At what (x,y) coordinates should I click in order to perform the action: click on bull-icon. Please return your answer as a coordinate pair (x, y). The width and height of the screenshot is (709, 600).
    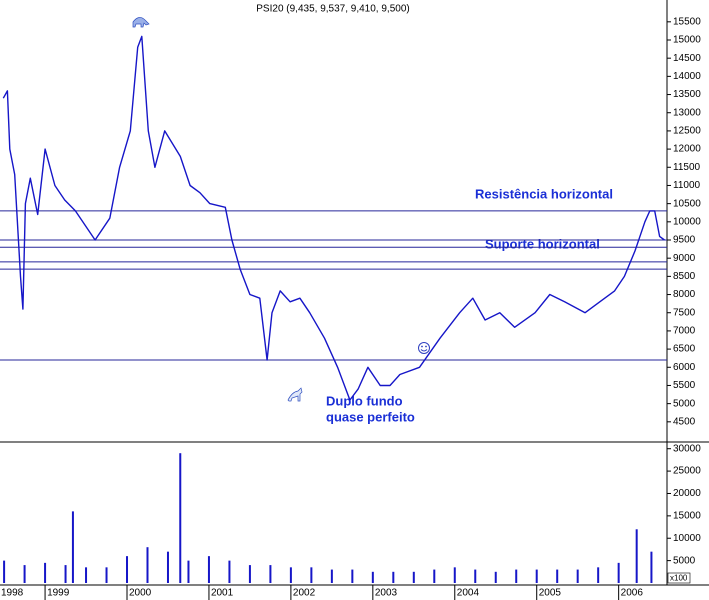
    Looking at the image, I should click on (141, 22).